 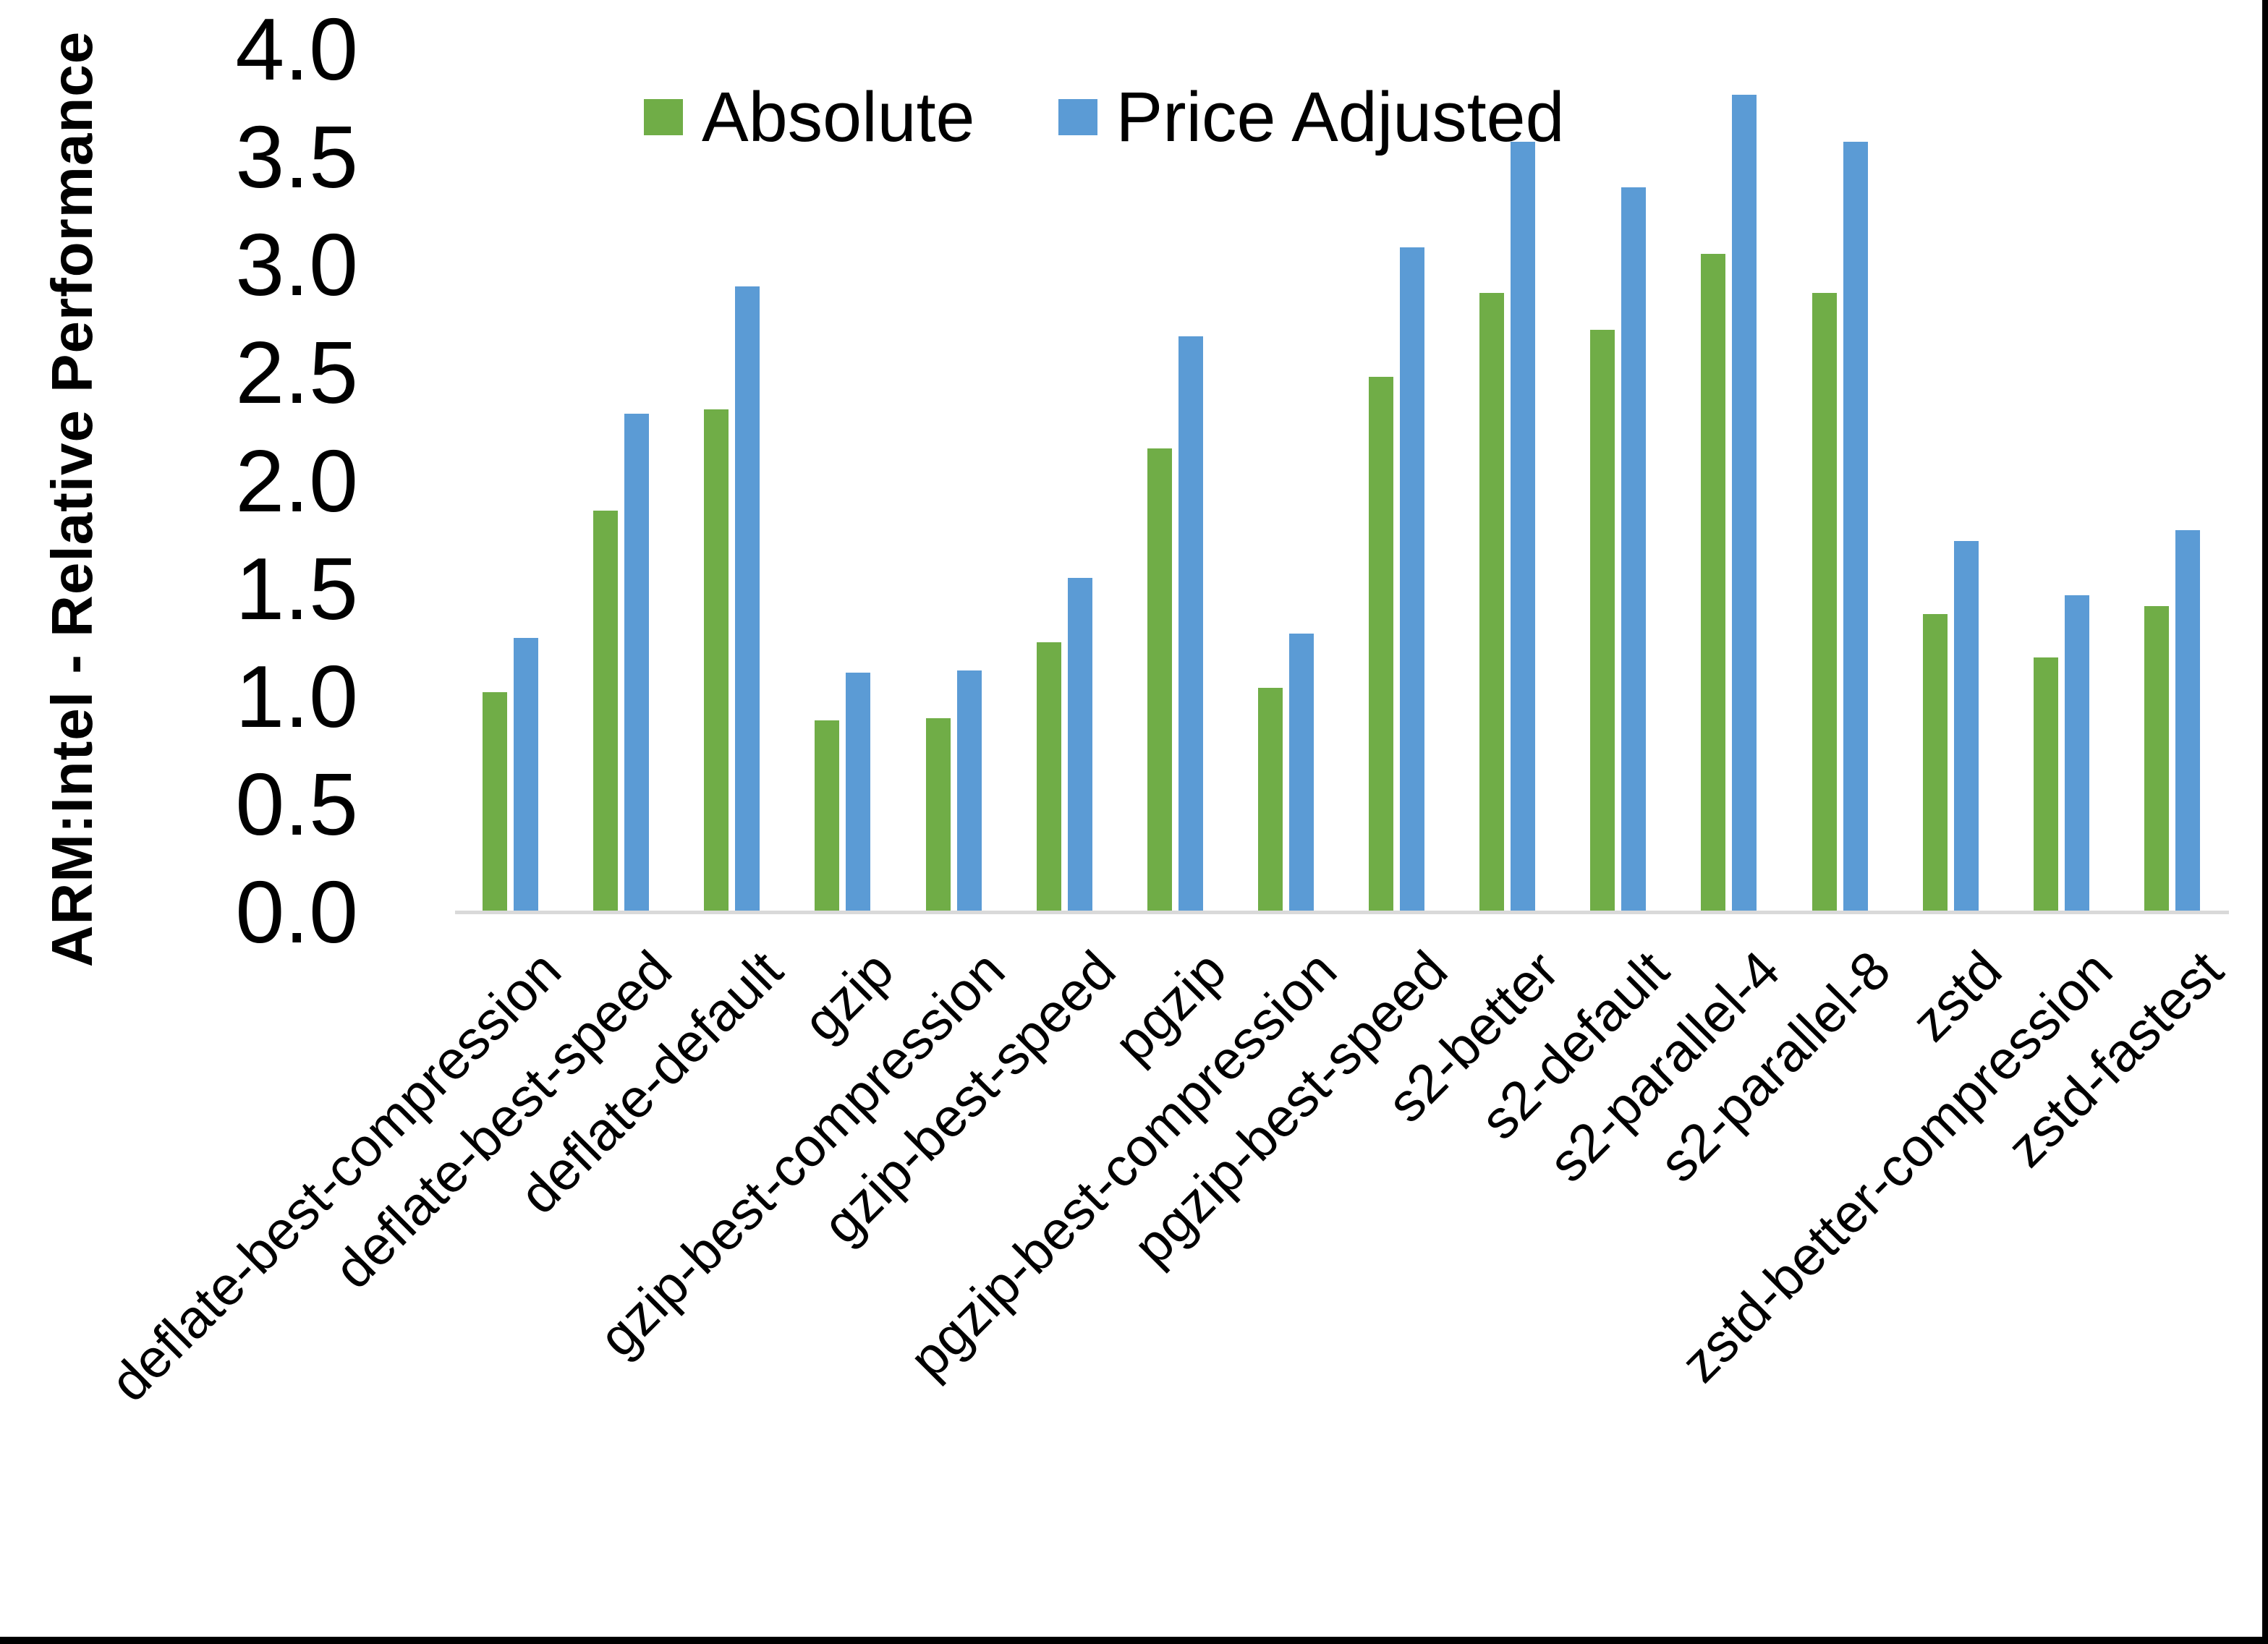 I want to click on legend-label: Price Adjusted, so click(x=1340, y=116).